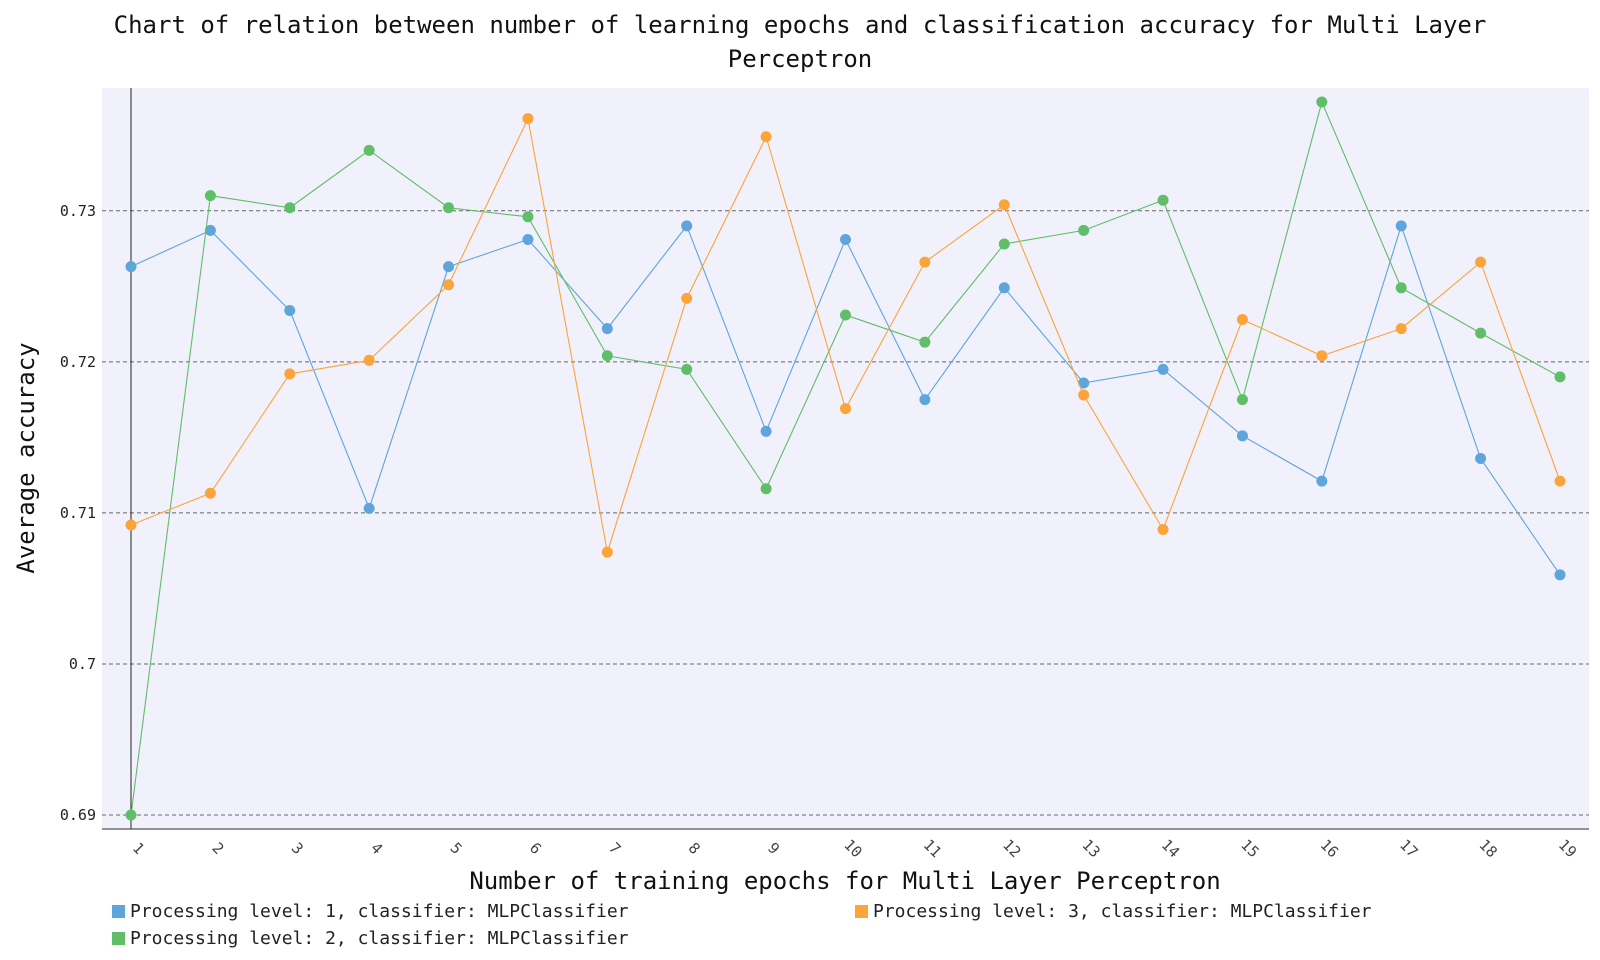 The width and height of the screenshot is (1600, 960). Describe the element at coordinates (376, 848) in the screenshot. I see `x-tick-label: 4` at that location.